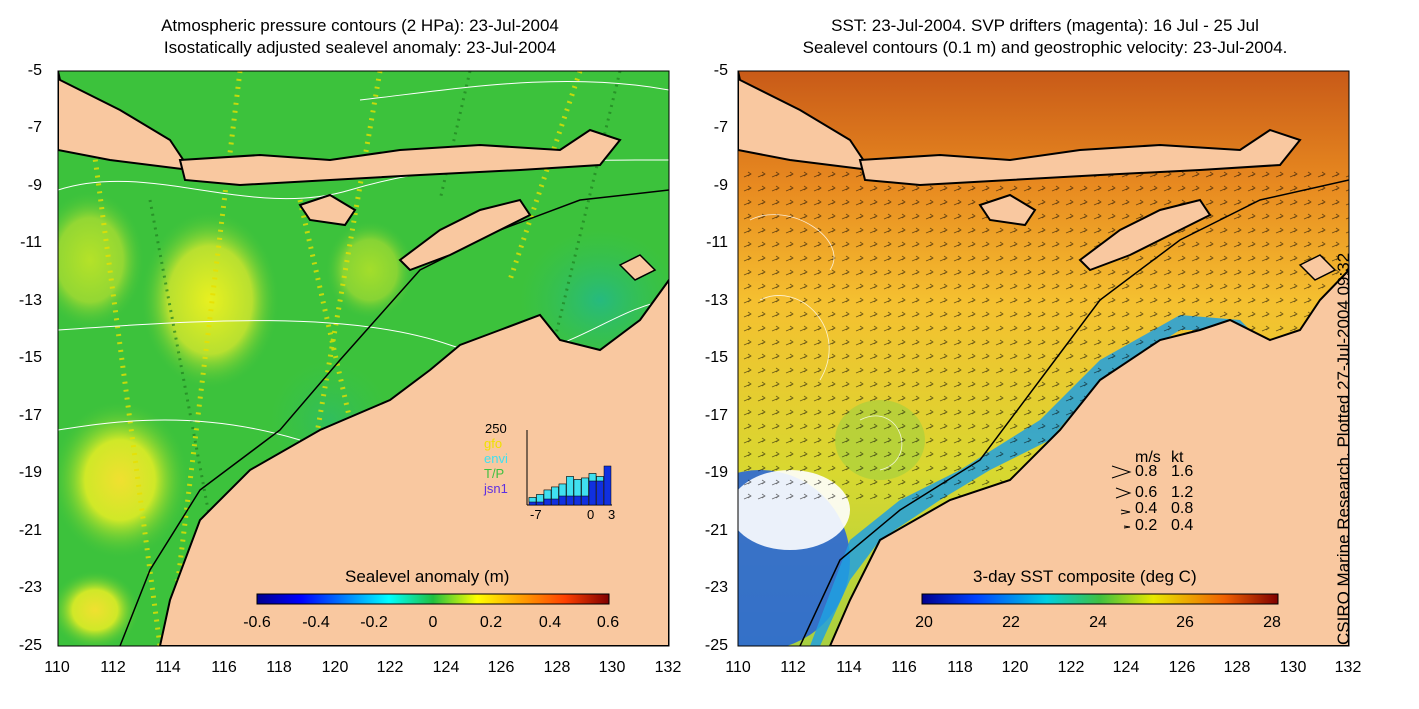 Image resolution: width=1419 pixels, height=709 pixels. I want to click on inset-legend-gfo: gfo, so click(493, 443).